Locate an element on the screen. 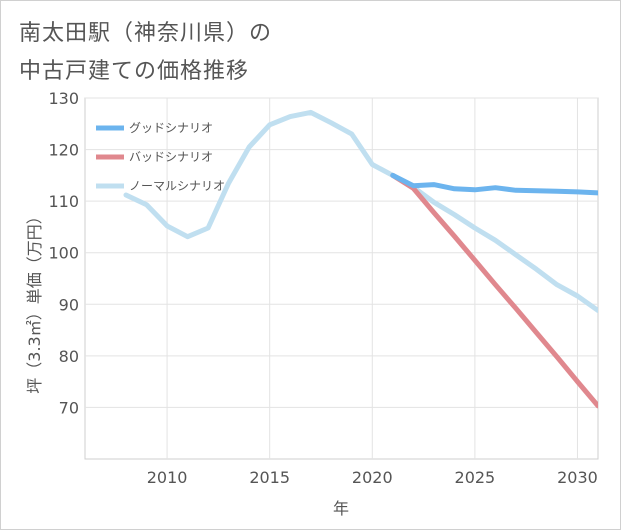 This screenshot has width=621, height=530. x-axis-ticks: 2010 2015 2020 2025 2030 is located at coordinates (372, 477).